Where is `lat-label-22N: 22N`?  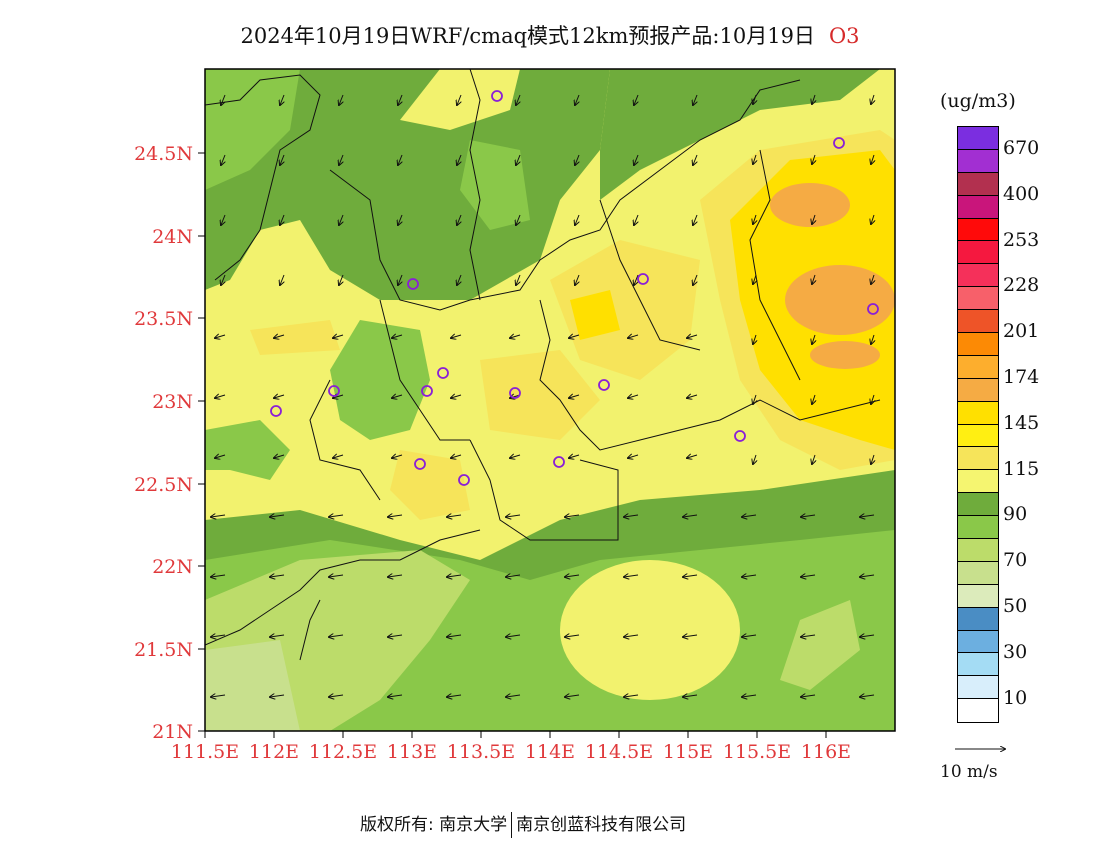 lat-label-22N: 22N is located at coordinates (172, 567).